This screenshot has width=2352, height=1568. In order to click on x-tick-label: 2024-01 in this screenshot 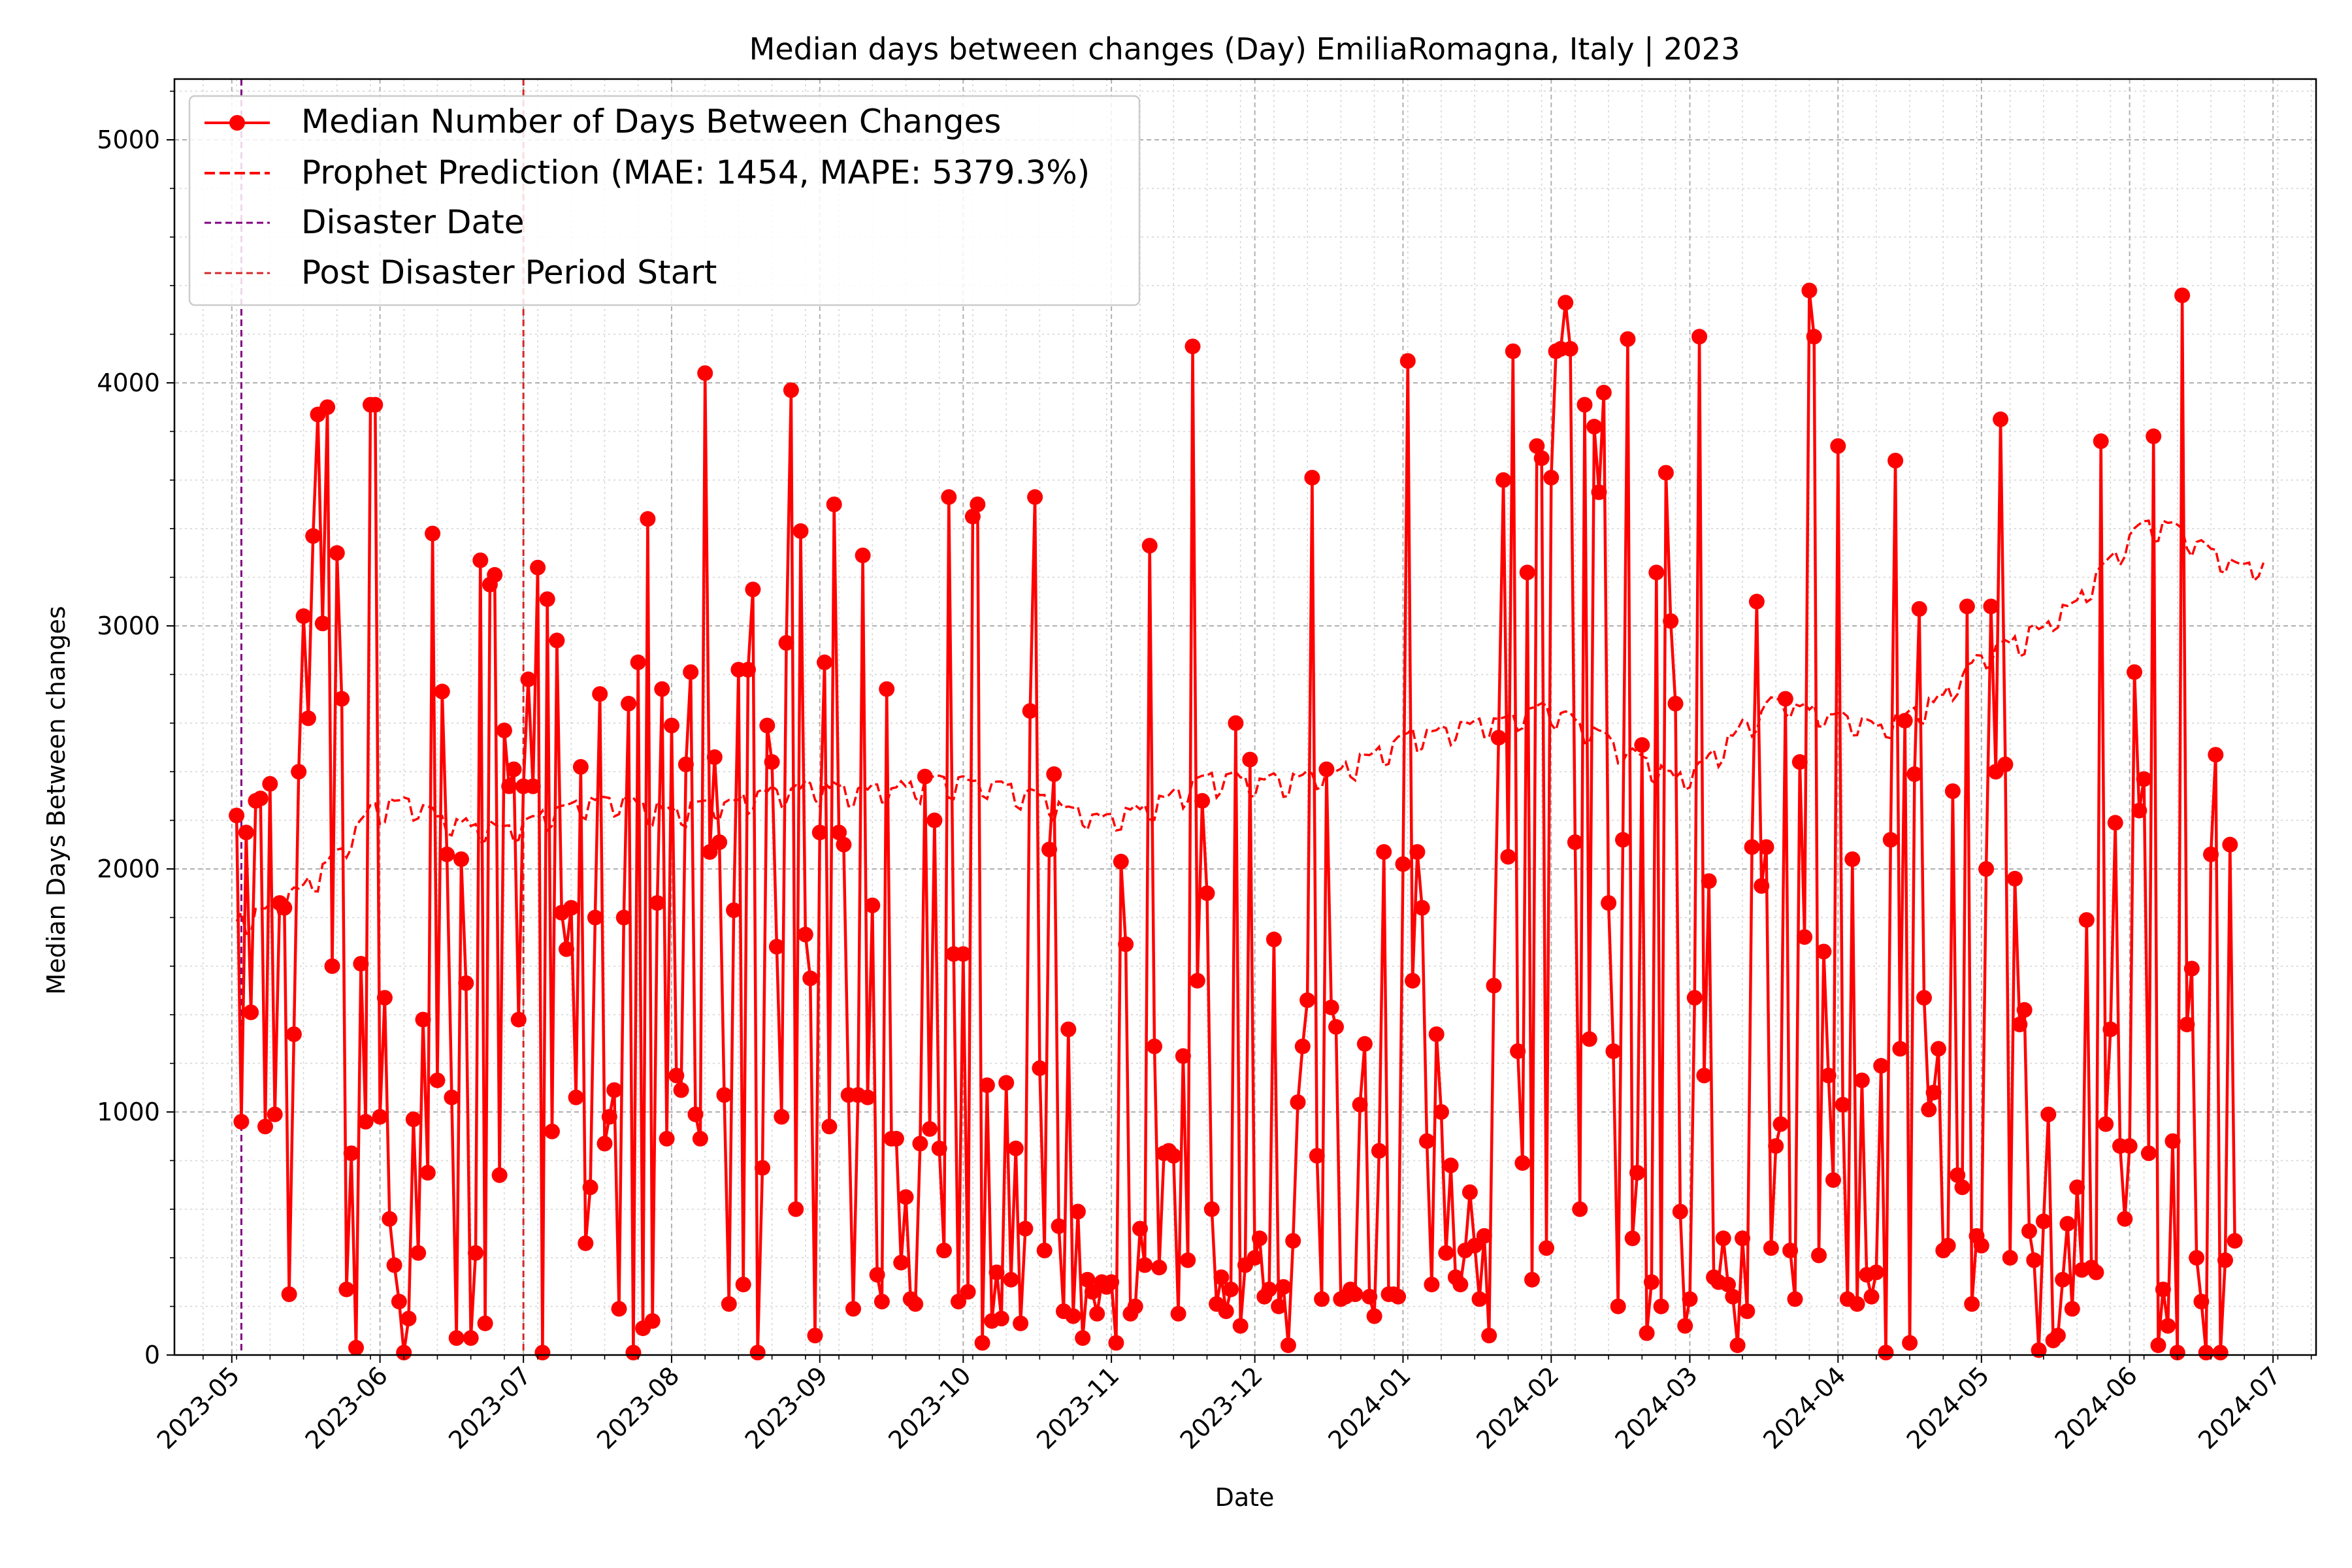, I will do `click(1369, 1407)`.